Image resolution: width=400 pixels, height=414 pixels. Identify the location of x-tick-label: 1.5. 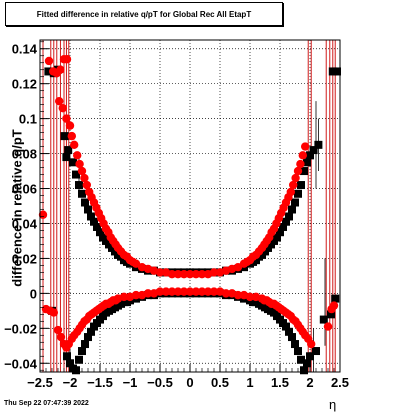
(280, 382).